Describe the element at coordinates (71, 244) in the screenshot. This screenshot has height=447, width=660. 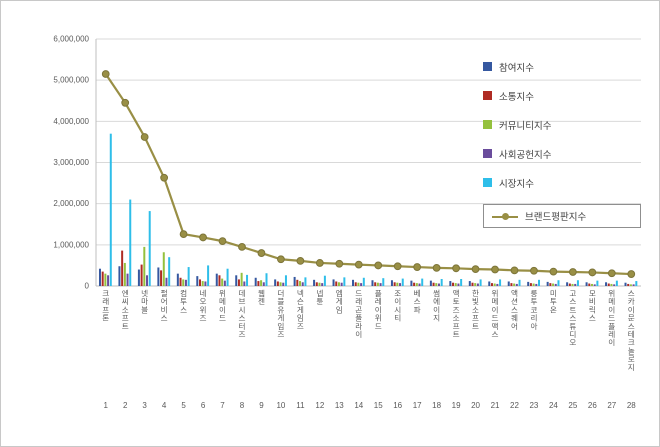
I see `svg-text: 1,000,000` at that location.